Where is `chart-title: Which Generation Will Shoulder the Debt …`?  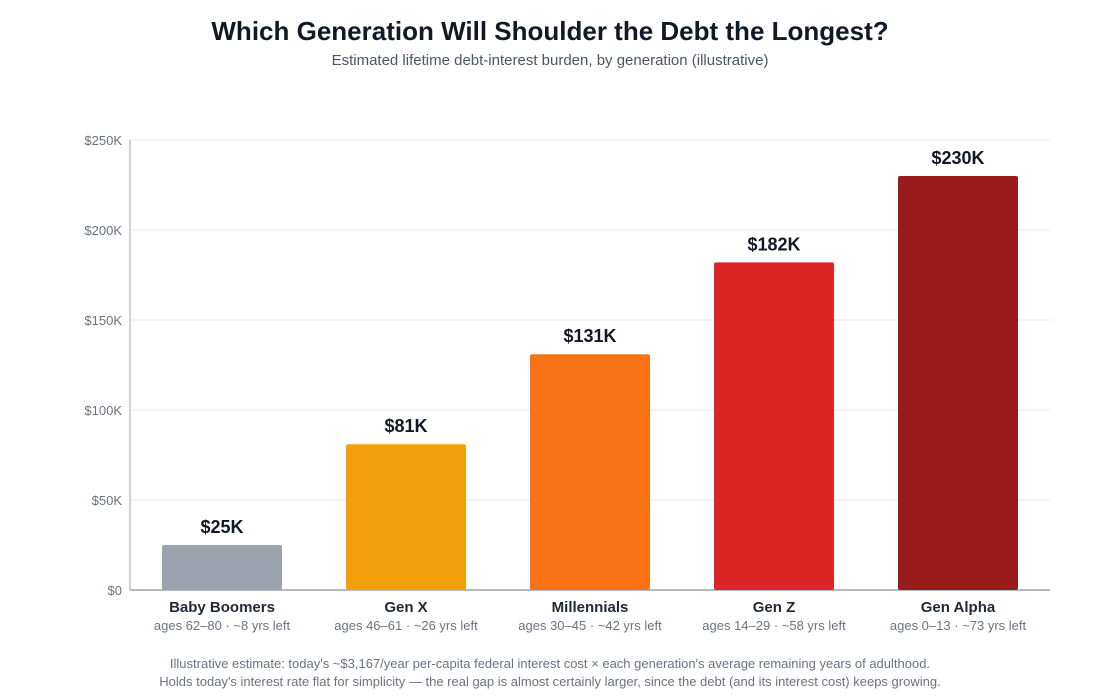
chart-title: Which Generation Will Shoulder the Debt … is located at coordinates (550, 31).